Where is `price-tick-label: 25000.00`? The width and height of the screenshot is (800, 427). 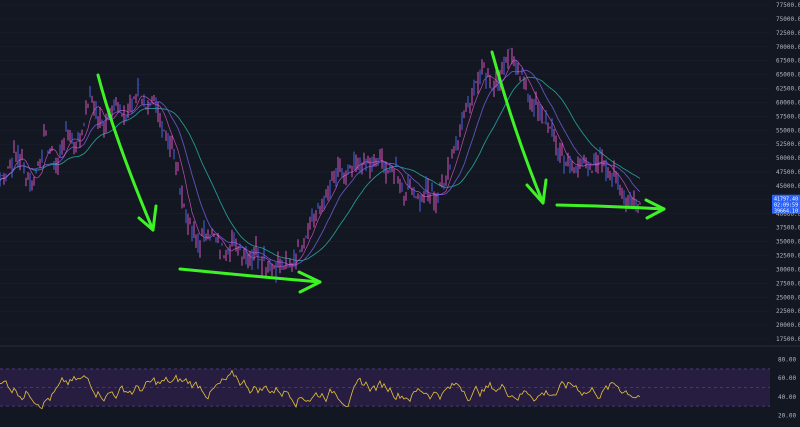 price-tick-label: 25000.00 is located at coordinates (788, 297).